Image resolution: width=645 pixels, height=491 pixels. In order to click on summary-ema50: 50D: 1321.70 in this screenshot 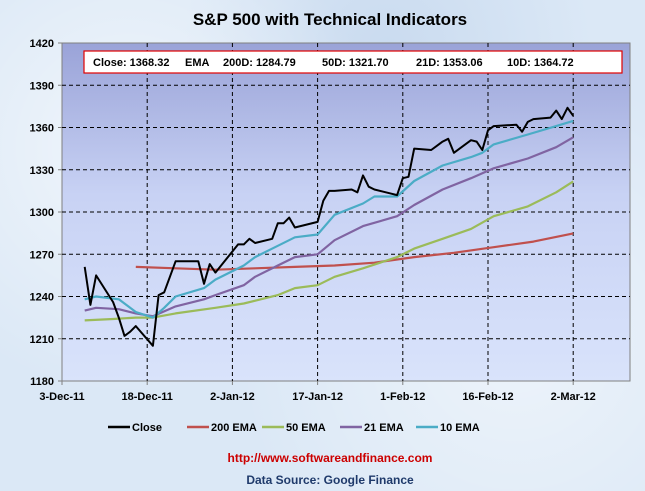, I will do `click(355, 63)`.